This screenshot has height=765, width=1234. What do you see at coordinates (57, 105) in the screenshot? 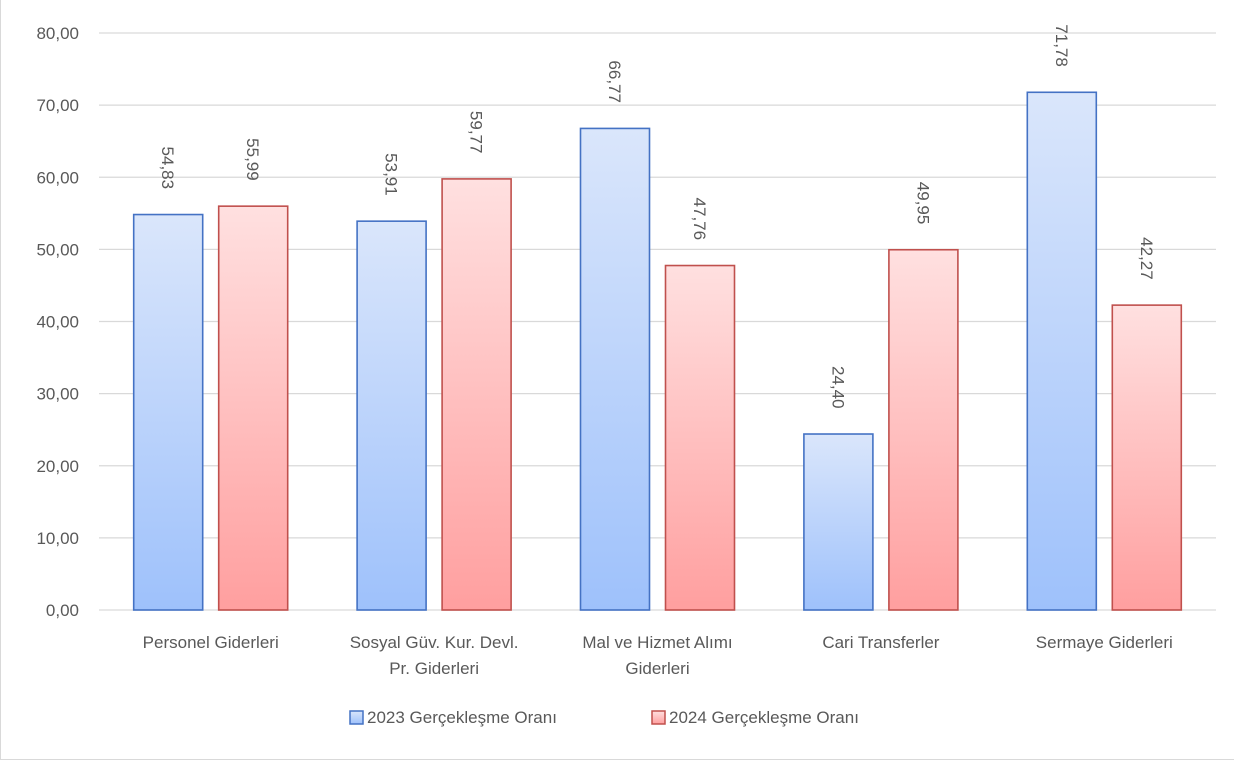
I see `y-tick-label: 70,00` at bounding box center [57, 105].